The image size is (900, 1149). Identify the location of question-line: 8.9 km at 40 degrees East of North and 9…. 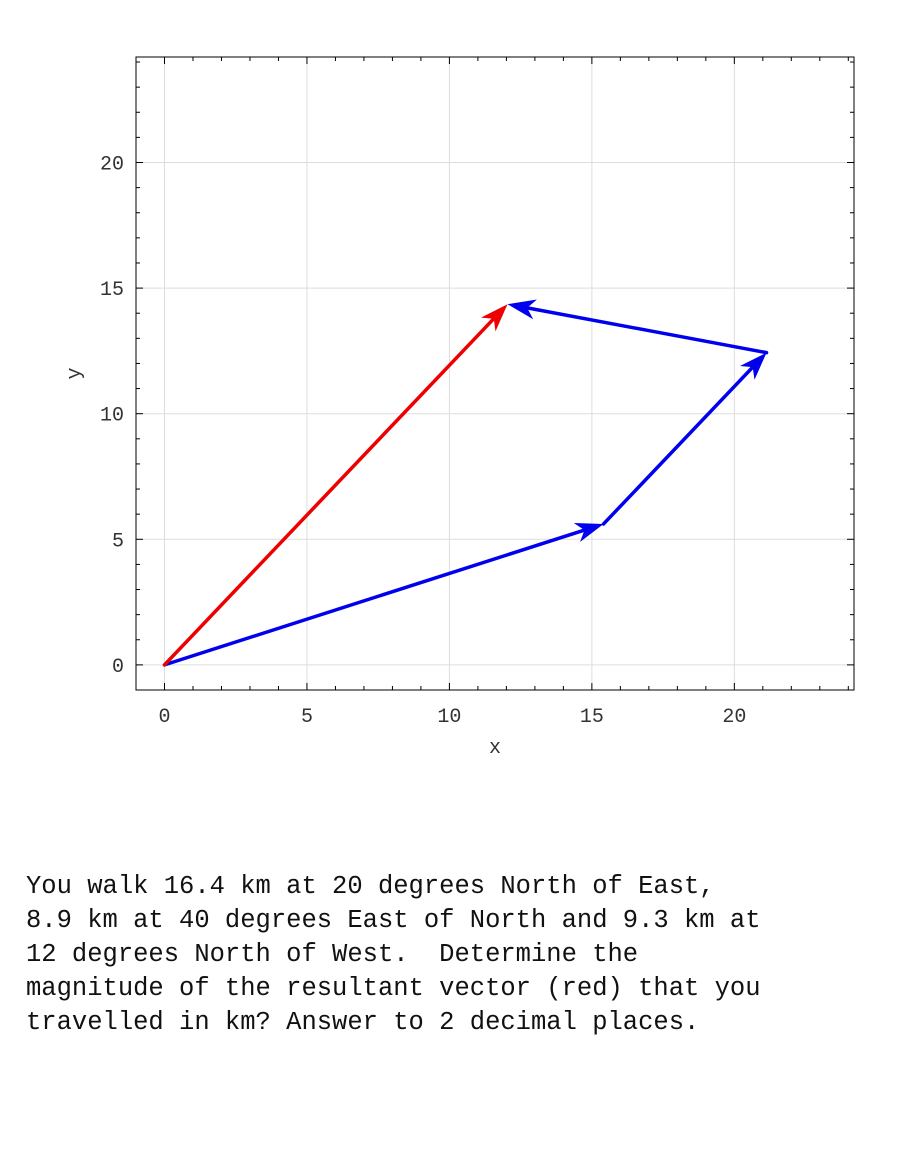
(393, 920).